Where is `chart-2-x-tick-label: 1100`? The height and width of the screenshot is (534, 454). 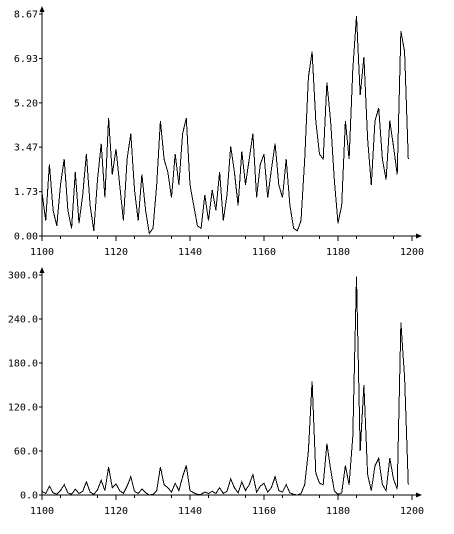
chart-2-x-tick-label: 1100 is located at coordinates (42, 511).